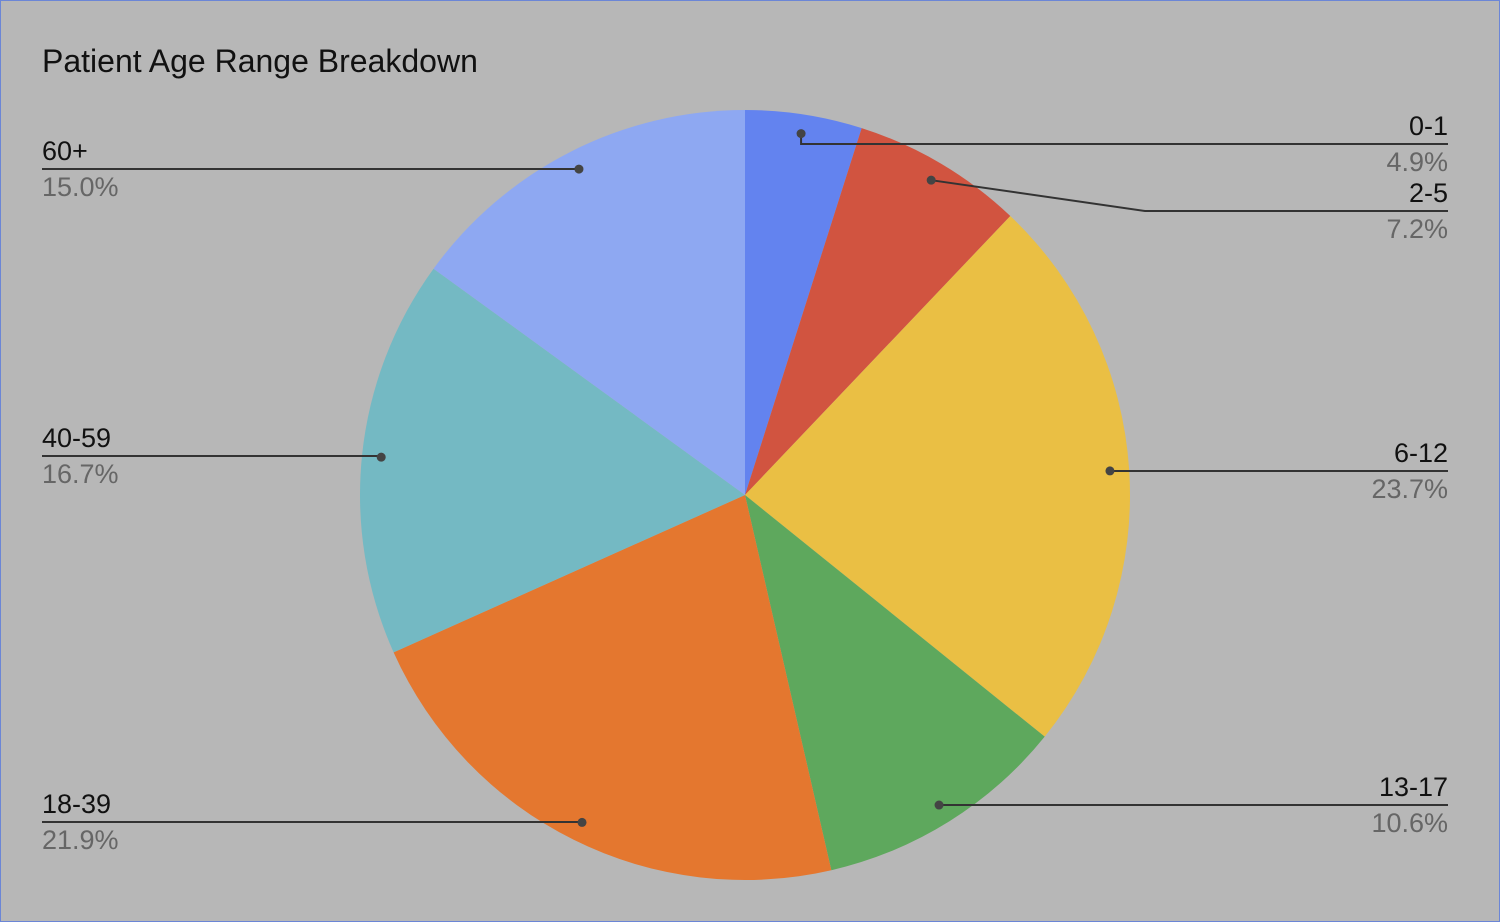  What do you see at coordinates (76, 804) in the screenshot?
I see `slice-label: 18-39` at bounding box center [76, 804].